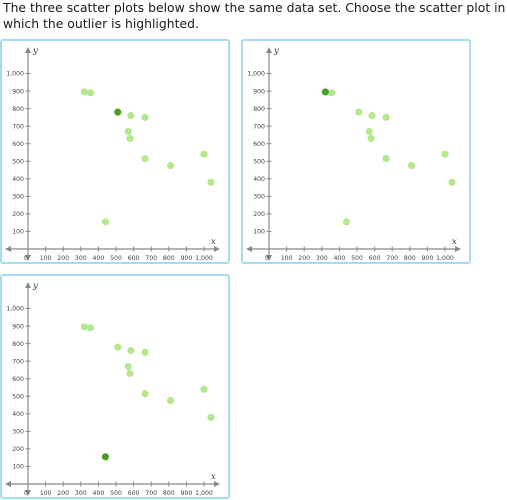 The height and width of the screenshot is (500, 507). What do you see at coordinates (18, 144) in the screenshot?
I see `y-tick-label: 600` at bounding box center [18, 144].